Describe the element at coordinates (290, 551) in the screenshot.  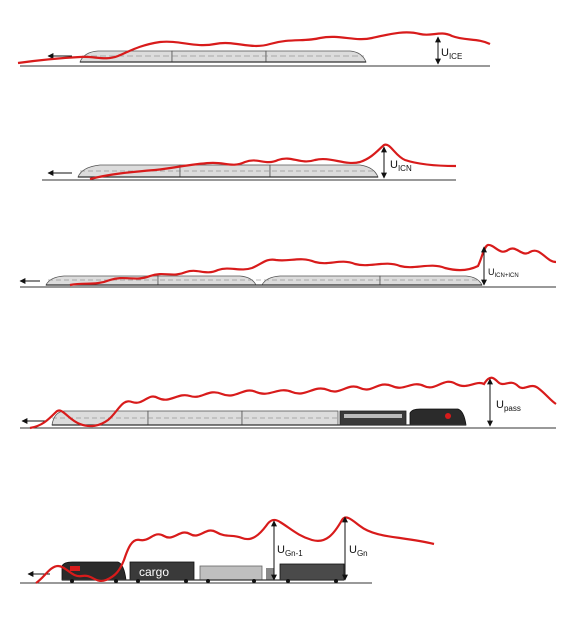
I see `amplitude-label-gn-1: UGn-1` at that location.